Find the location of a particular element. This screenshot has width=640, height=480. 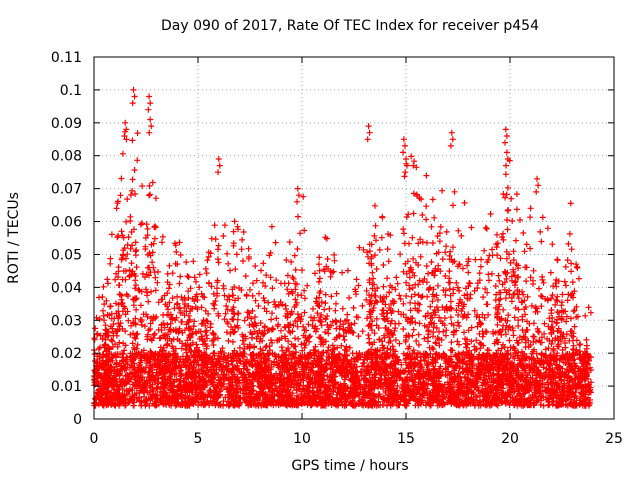

y-tick-label: 0.06 is located at coordinates (66, 223).